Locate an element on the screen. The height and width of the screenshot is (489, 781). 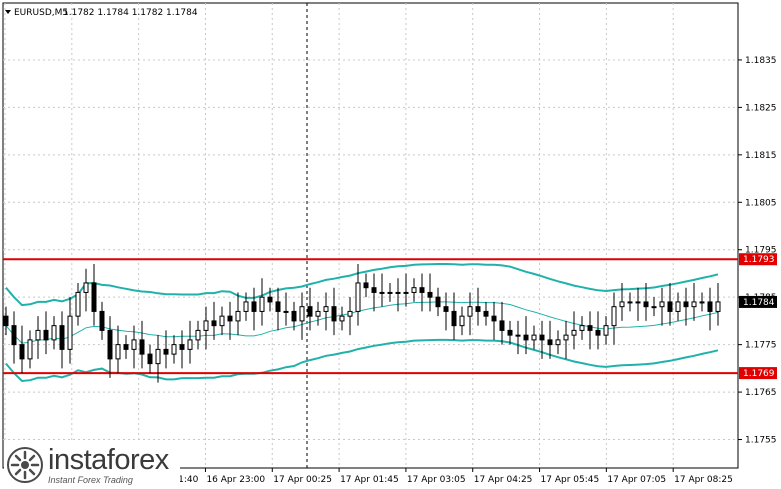
y-tick-label: 1.1835 is located at coordinates (761, 61).